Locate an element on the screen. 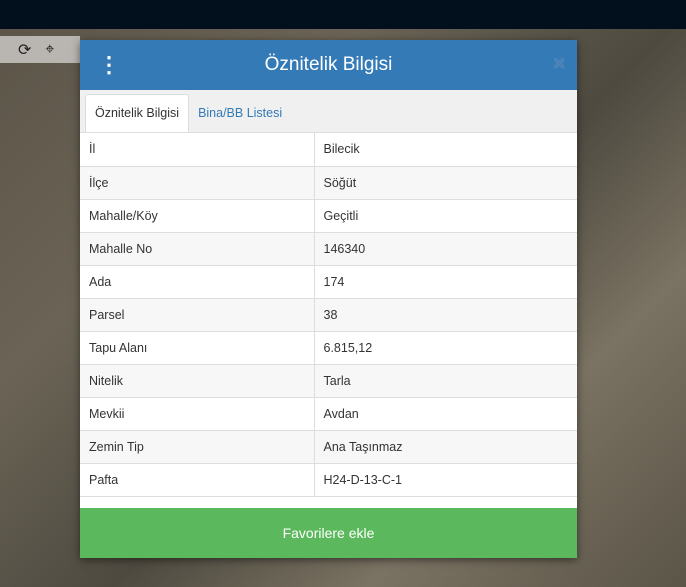 The image size is (686, 587). attribute-value: Bilecik is located at coordinates (445, 150).